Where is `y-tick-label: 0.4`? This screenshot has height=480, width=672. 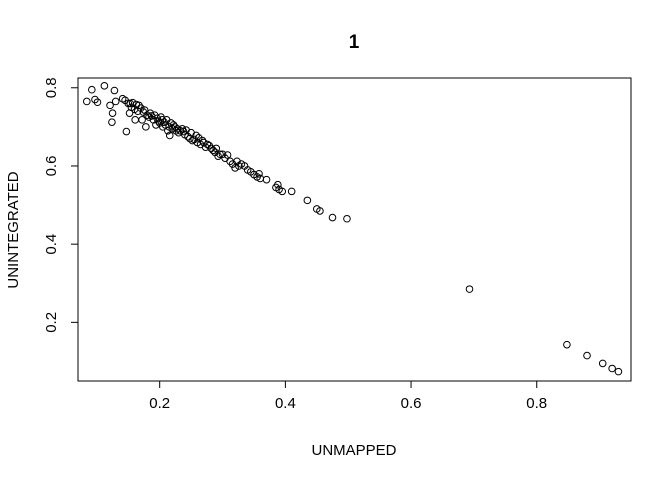
y-tick-label: 0.4 is located at coordinates (51, 244).